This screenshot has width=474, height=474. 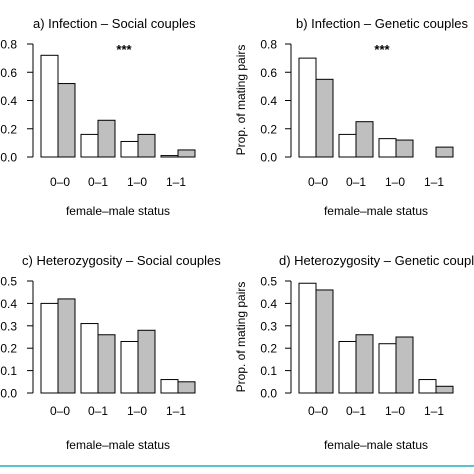 I want to click on panel-title: c) Heterozygosity – Social couples, so click(x=121, y=260).